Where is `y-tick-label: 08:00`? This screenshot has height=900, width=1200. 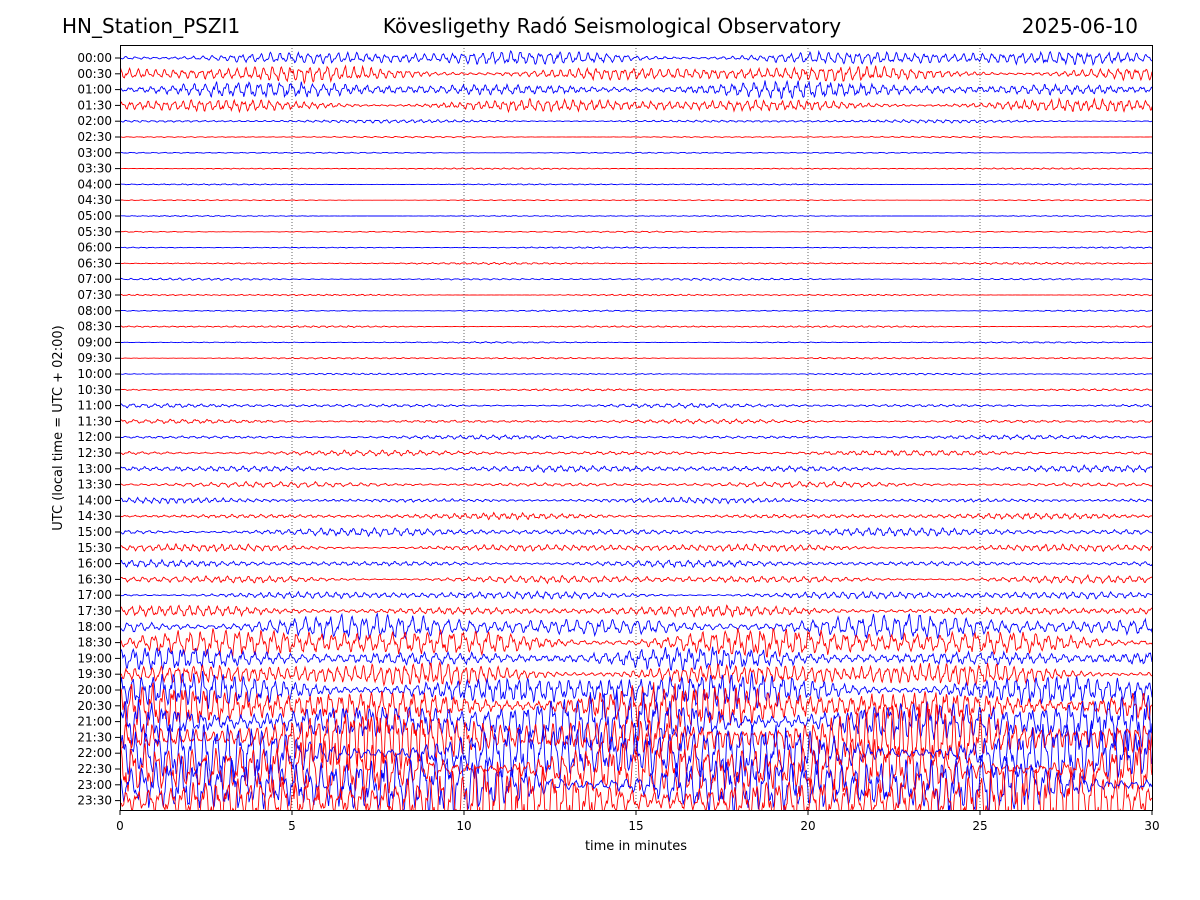
y-tick-label: 08:00 is located at coordinates (94, 311).